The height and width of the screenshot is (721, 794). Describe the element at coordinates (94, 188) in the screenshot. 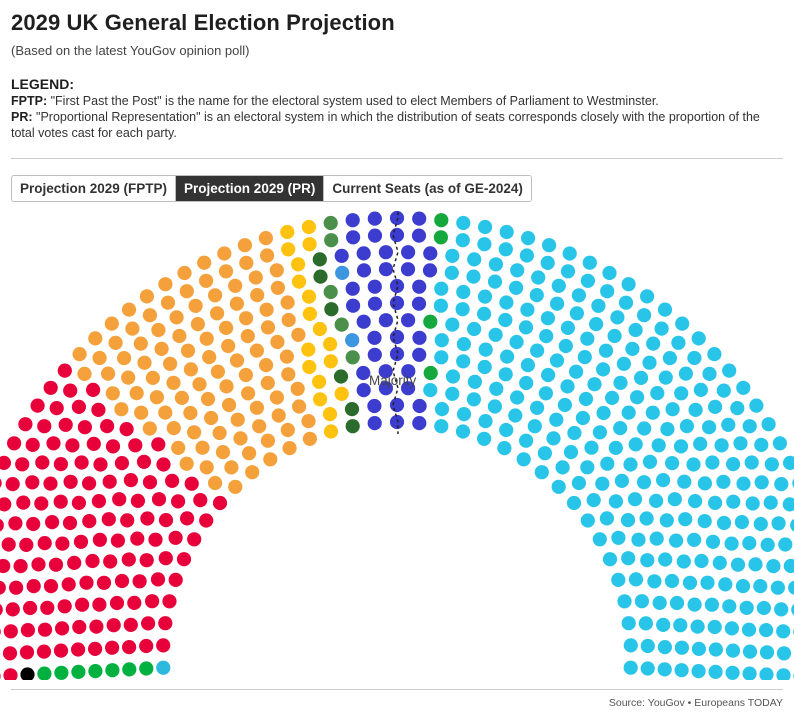

I see `tab-projection-fptp: Projection 2029 (FPTP)` at that location.